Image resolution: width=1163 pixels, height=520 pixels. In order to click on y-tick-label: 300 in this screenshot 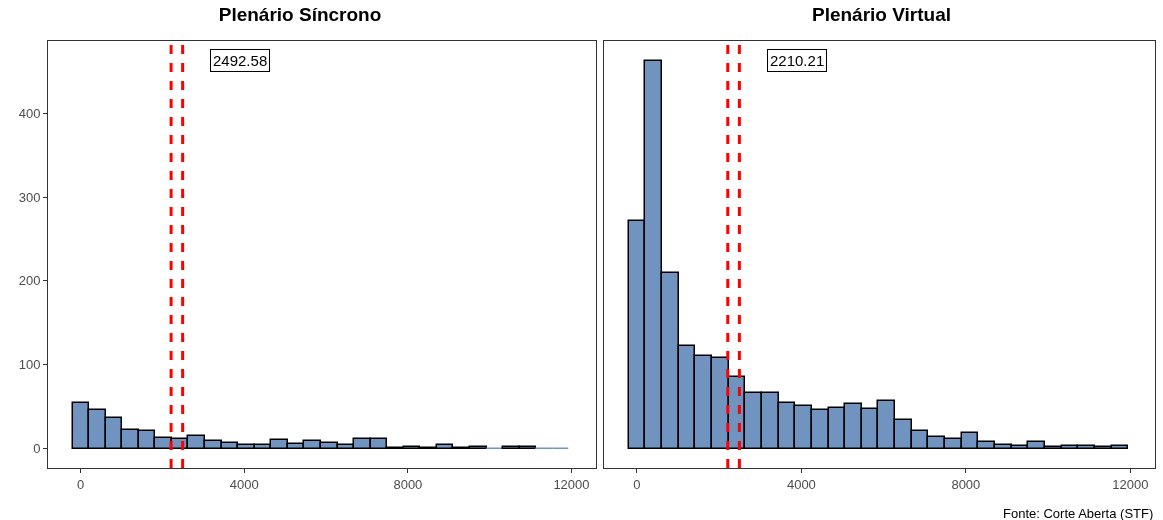, I will do `click(29, 197)`.